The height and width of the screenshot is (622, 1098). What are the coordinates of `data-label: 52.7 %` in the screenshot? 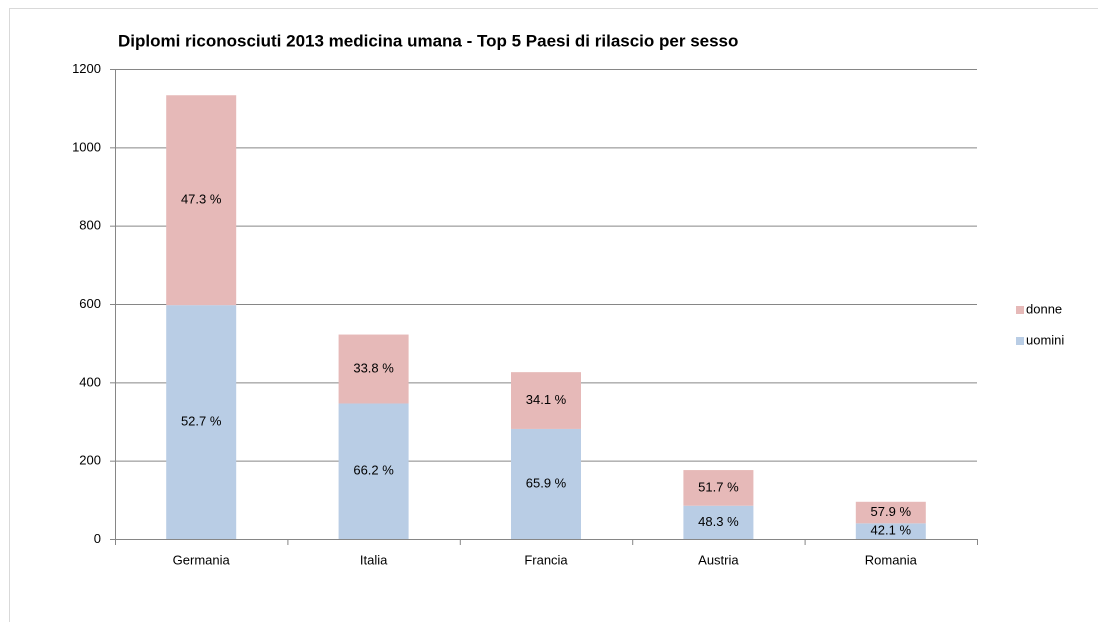 It's located at (201, 421).